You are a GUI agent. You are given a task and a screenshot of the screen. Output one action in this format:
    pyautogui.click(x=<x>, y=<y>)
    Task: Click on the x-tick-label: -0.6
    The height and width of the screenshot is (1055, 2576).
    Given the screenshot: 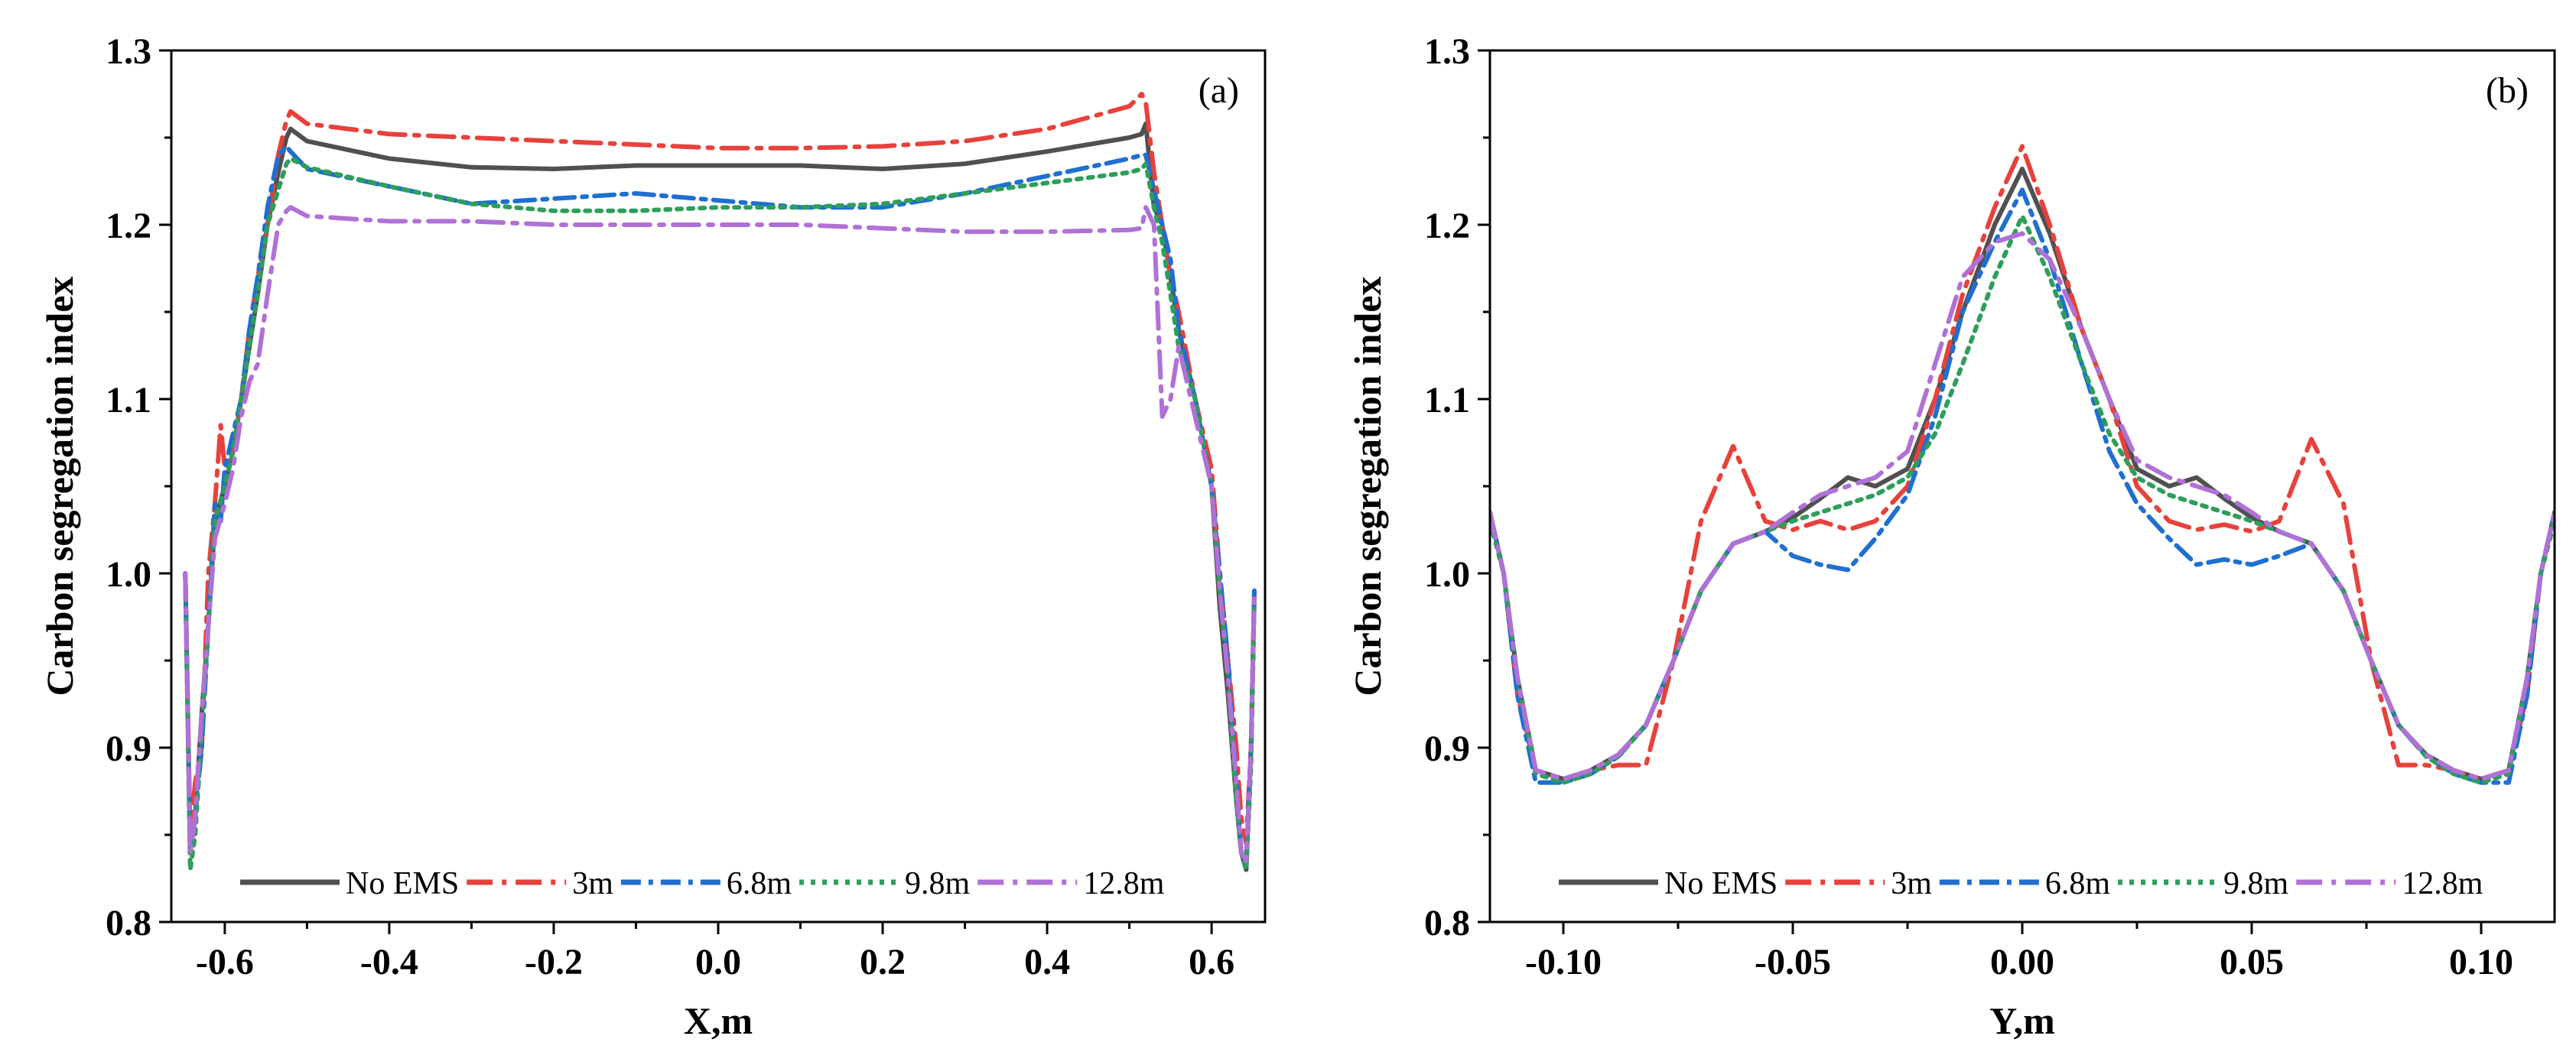 What is the action you would take?
    pyautogui.click(x=225, y=962)
    